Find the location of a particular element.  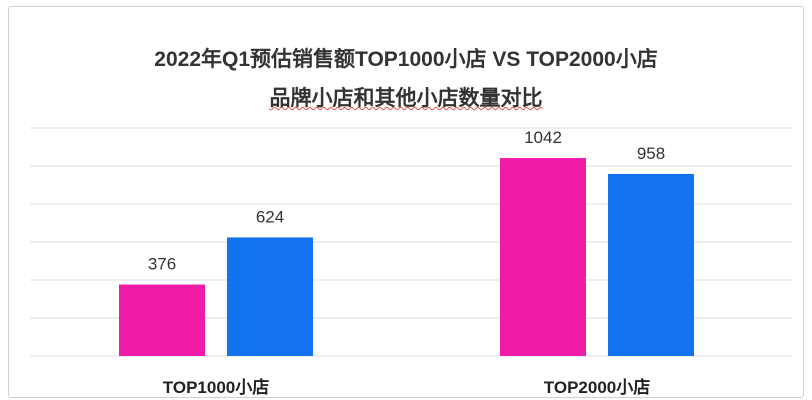

category-labels: TOP1000小店 TOP2000小店 is located at coordinates (406, 387).